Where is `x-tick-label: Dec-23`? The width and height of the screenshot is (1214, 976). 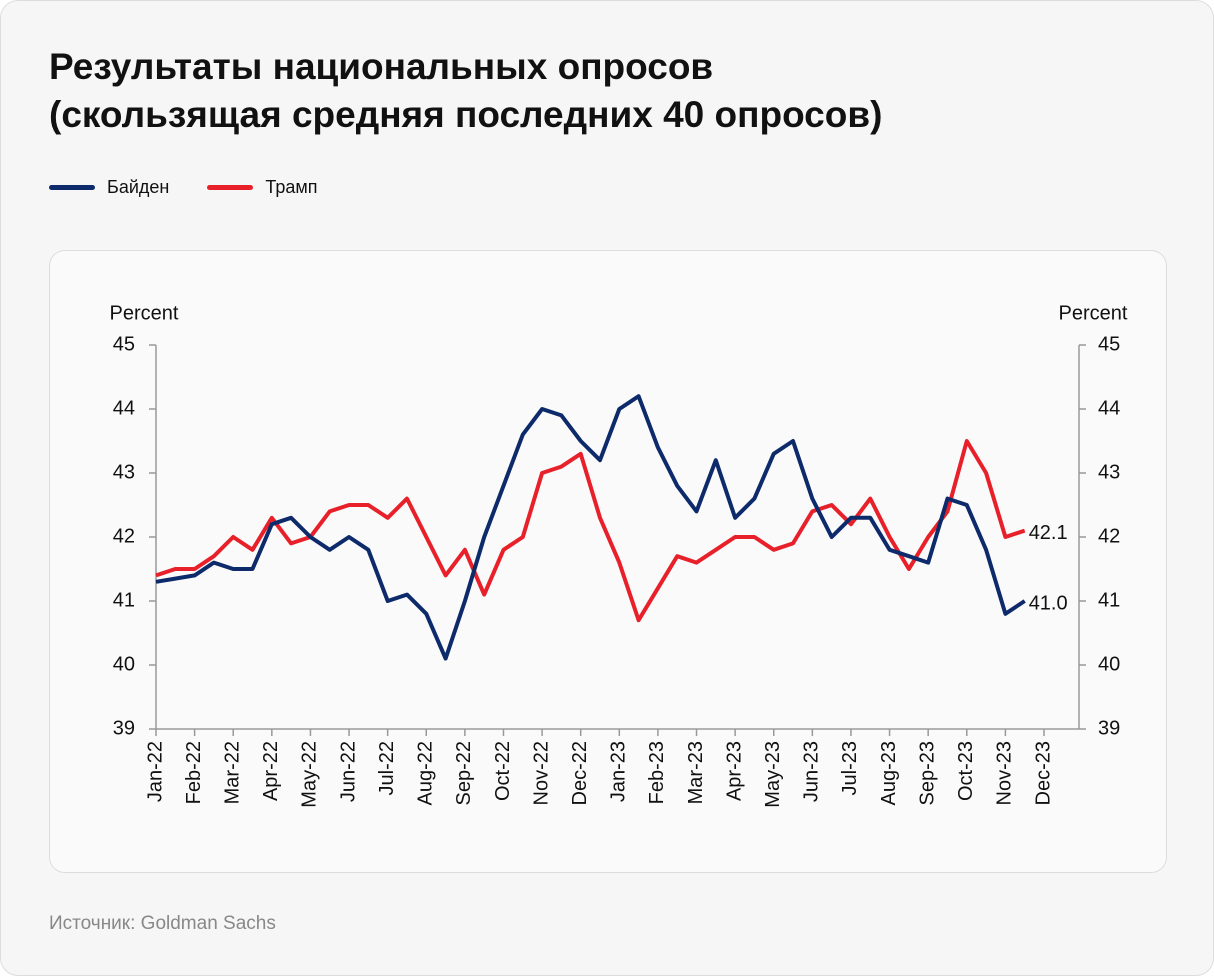 x-tick-label: Dec-23 is located at coordinates (1043, 773).